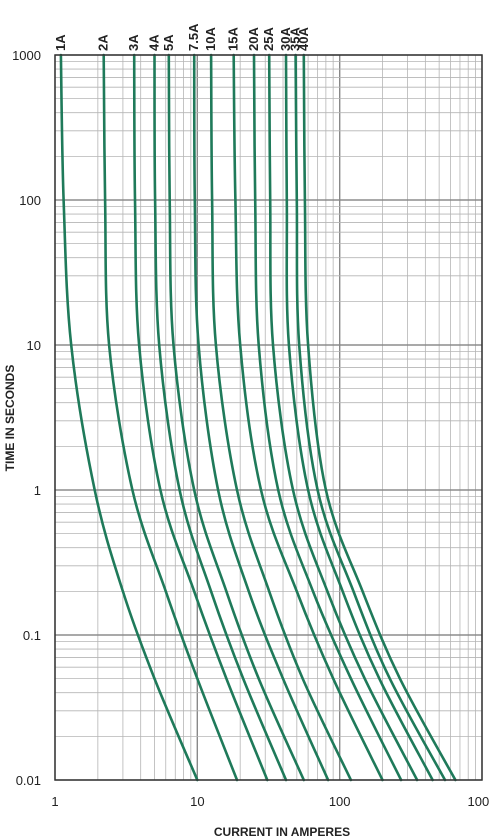  Describe the element at coordinates (28, 780) in the screenshot. I see `y-tick-label: 0.01` at that location.